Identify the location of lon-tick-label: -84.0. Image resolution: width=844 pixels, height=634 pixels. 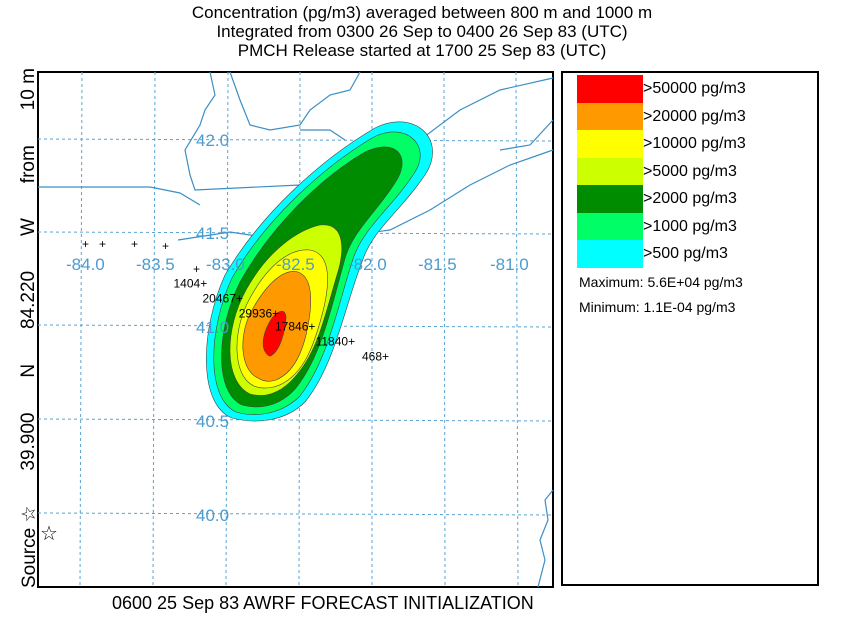
(85, 264).